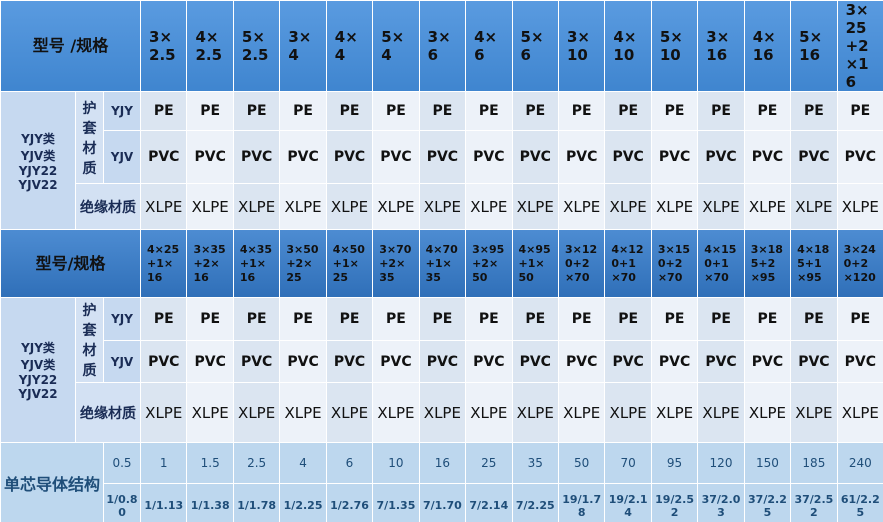 The image size is (883, 522). What do you see at coordinates (256, 46) in the screenshot?
I see `spec-cell: 5×2.5` at bounding box center [256, 46].